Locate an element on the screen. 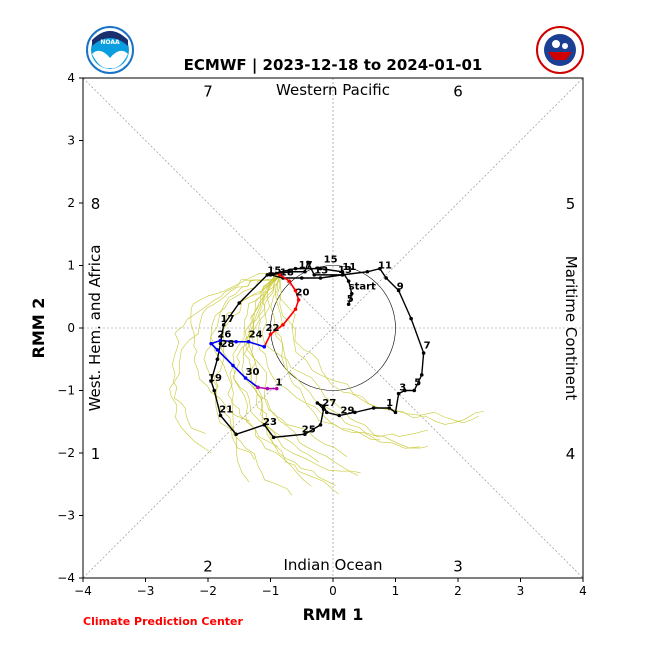 Image resolution: width=650 pixels, height=650 pixels. observed-day-label: start is located at coordinates (362, 286).